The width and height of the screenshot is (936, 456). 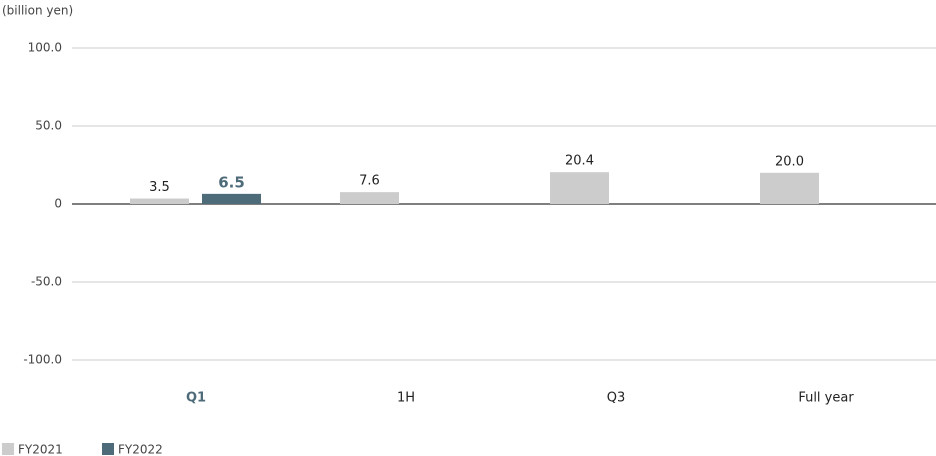 I want to click on x-tick-label: Q1, so click(x=196, y=398).